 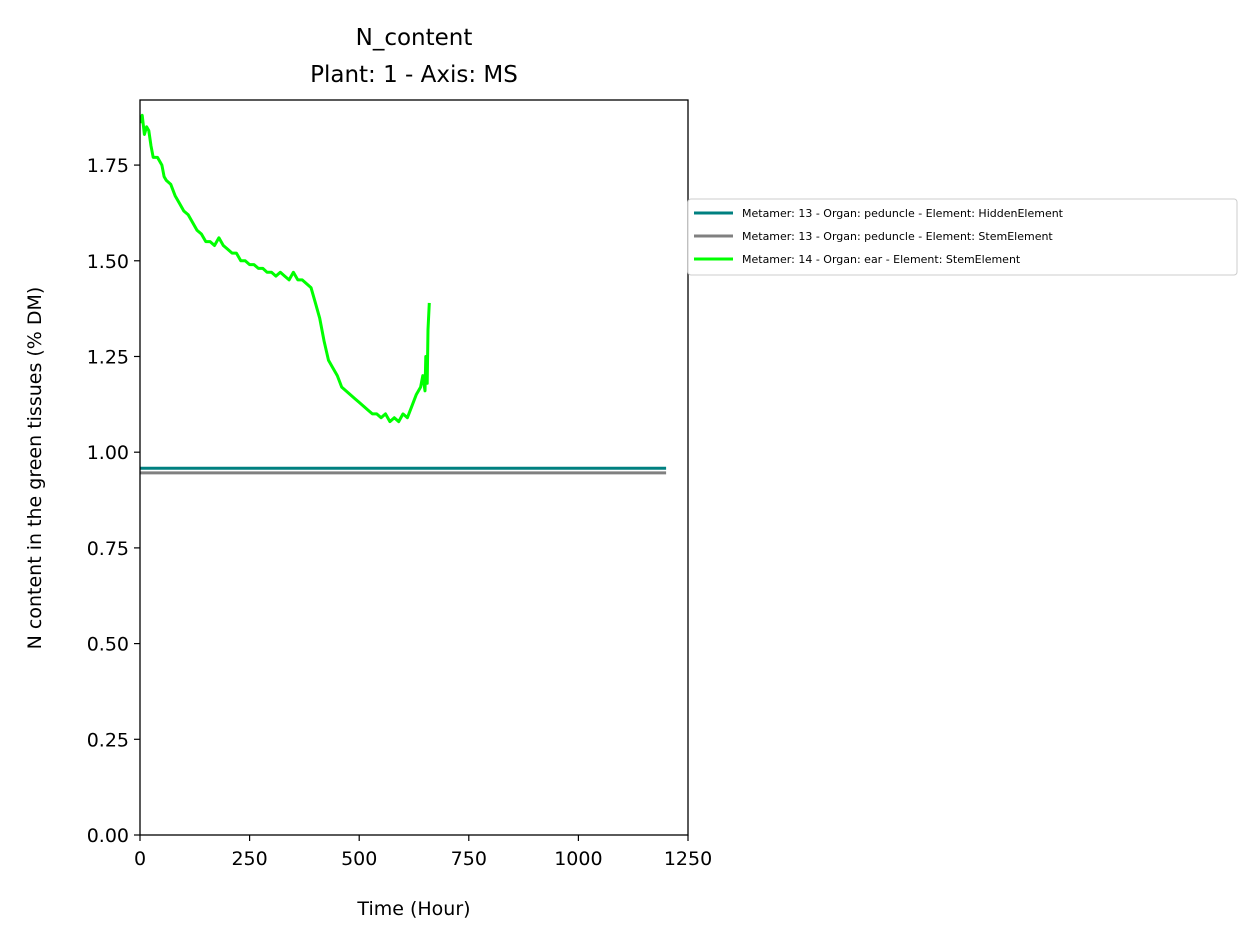 What do you see at coordinates (423, 852) in the screenshot?
I see `x-axis: 0 250 500 750 1000 1250` at bounding box center [423, 852].